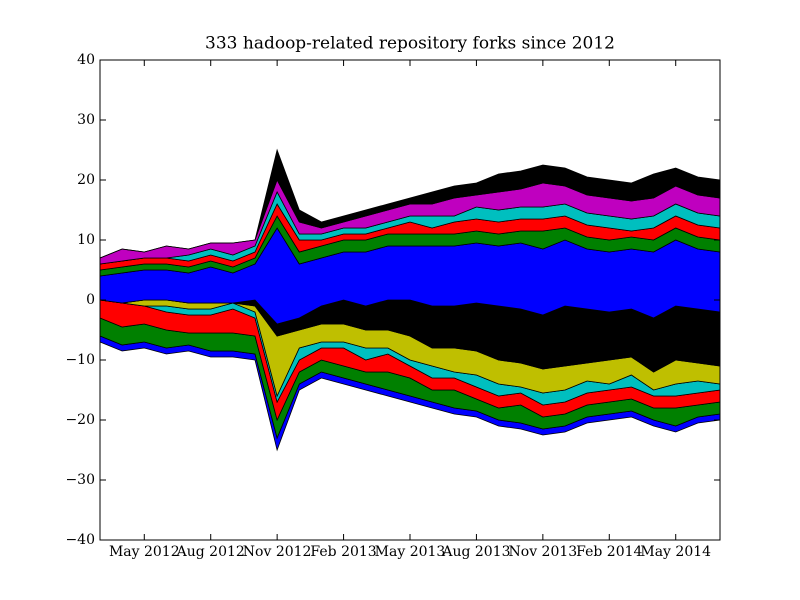  Describe the element at coordinates (86, 240) in the screenshot. I see `y-tick-label: 10` at that location.